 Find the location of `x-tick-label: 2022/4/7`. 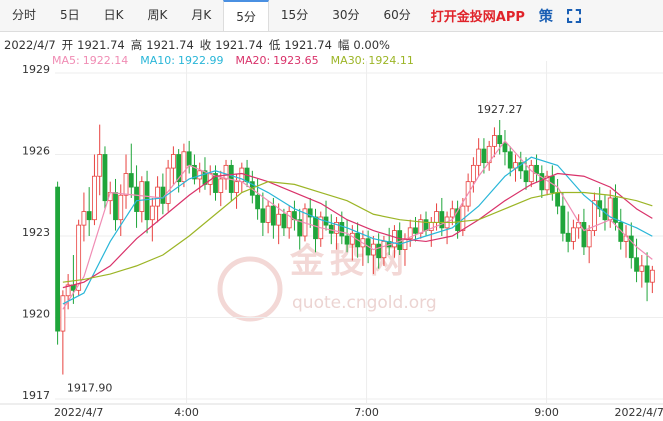

x-tick-label: 2022/4/7 is located at coordinates (638, 412).